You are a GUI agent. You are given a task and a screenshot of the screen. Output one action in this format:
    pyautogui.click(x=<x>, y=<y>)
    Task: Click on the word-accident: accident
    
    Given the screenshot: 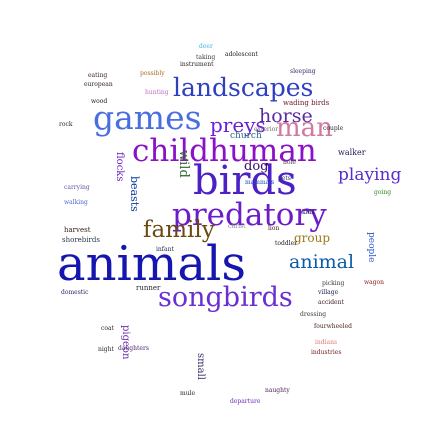 What is the action you would take?
    pyautogui.click(x=331, y=302)
    